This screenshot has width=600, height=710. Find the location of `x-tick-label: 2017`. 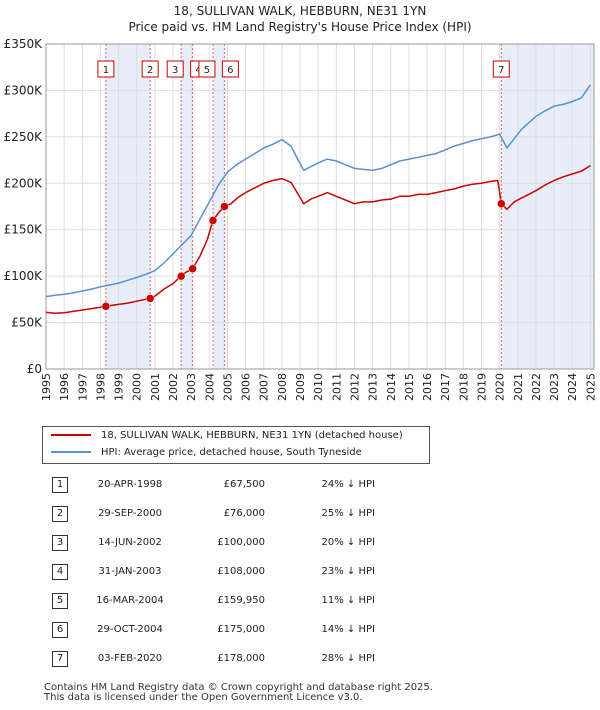

x-tick-label: 2017 is located at coordinates (445, 387).